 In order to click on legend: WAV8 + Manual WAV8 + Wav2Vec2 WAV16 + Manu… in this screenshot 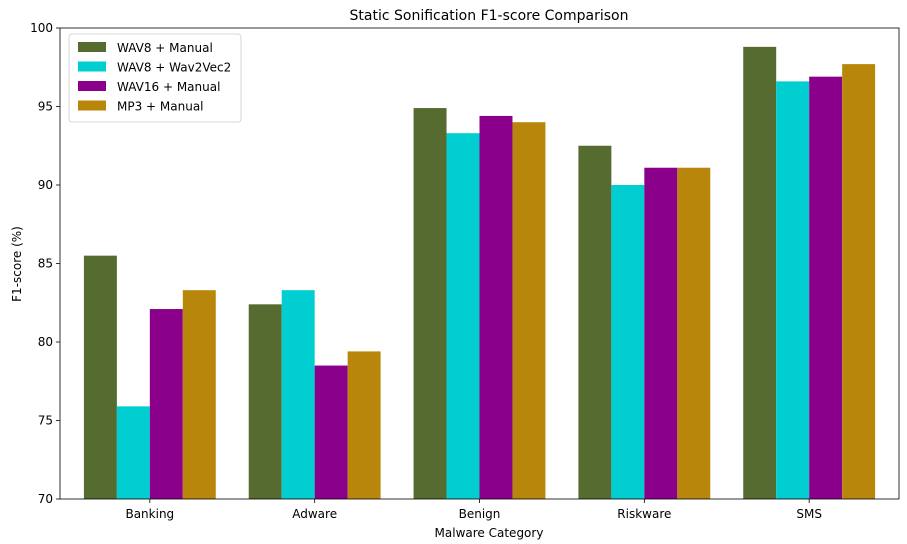, I will do `click(155, 78)`.